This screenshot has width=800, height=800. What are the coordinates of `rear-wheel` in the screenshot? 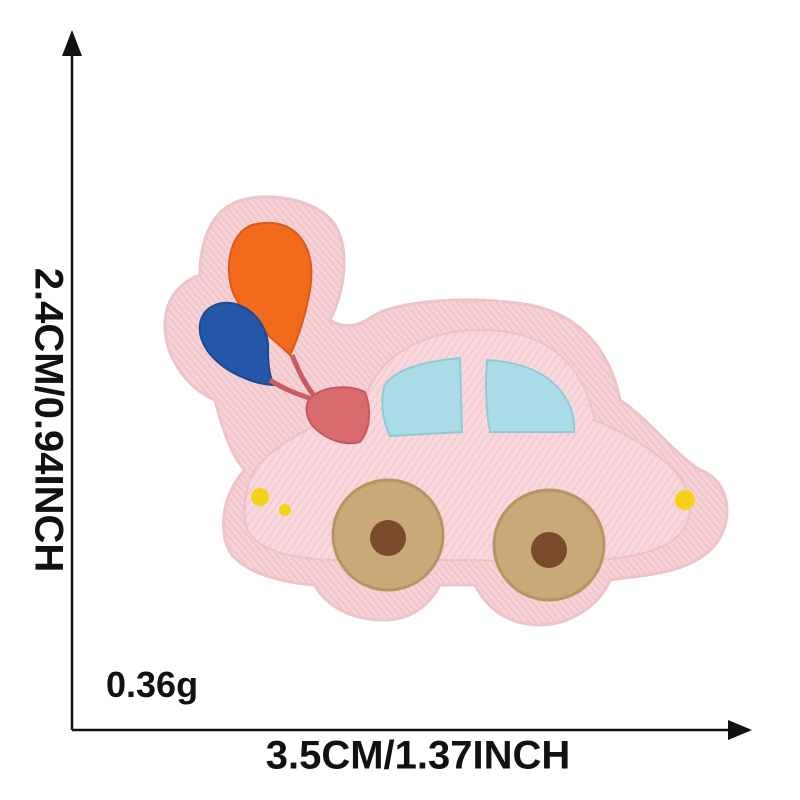 It's located at (388, 535).